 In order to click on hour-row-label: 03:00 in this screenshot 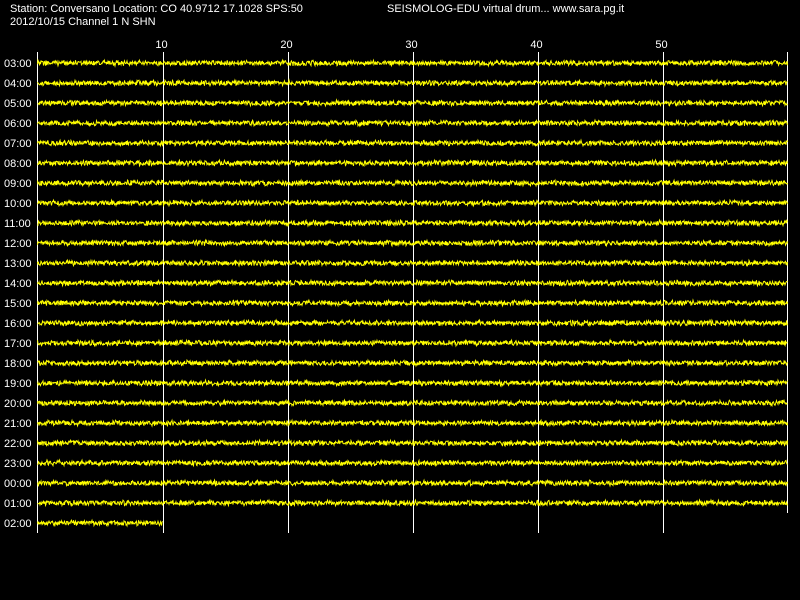, I will do `click(18, 64)`.